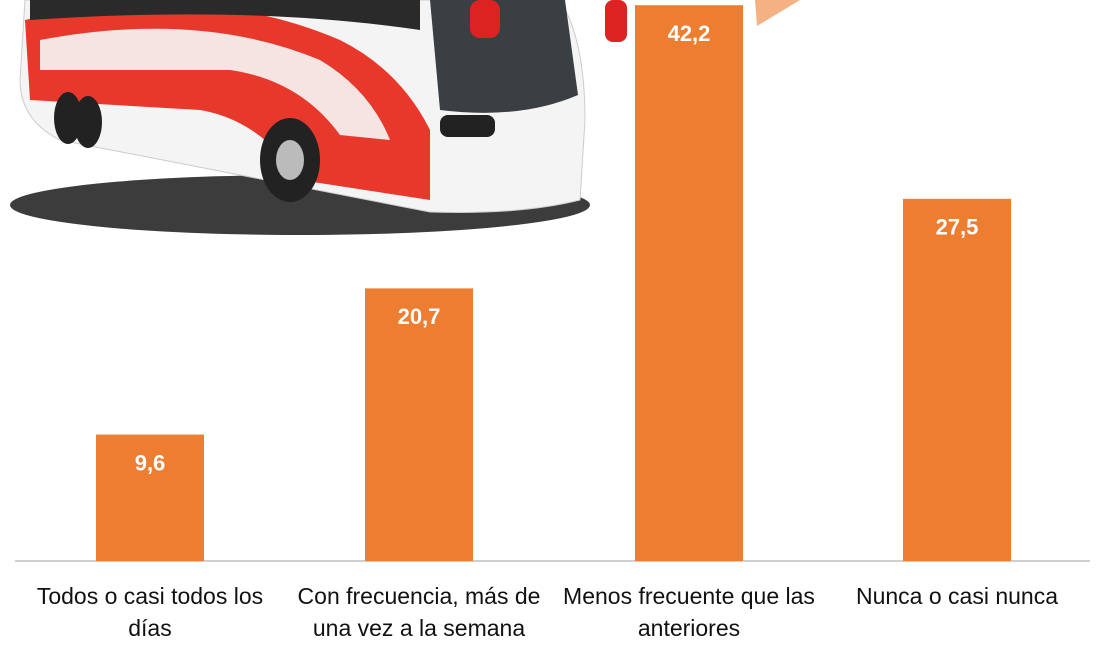 The image size is (1105, 669). What do you see at coordinates (689, 33) in the screenshot?
I see `value-label: 42,2` at bounding box center [689, 33].